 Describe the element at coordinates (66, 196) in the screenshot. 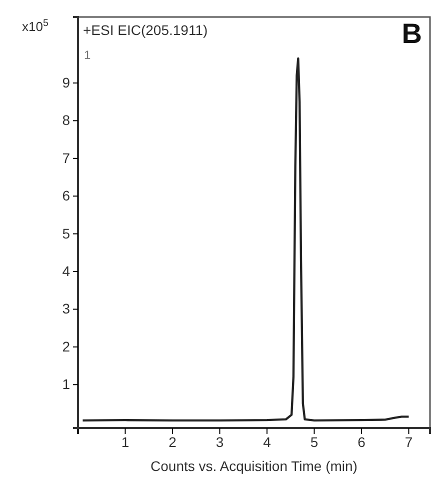

I see `y-tick-label: 6` at that location.